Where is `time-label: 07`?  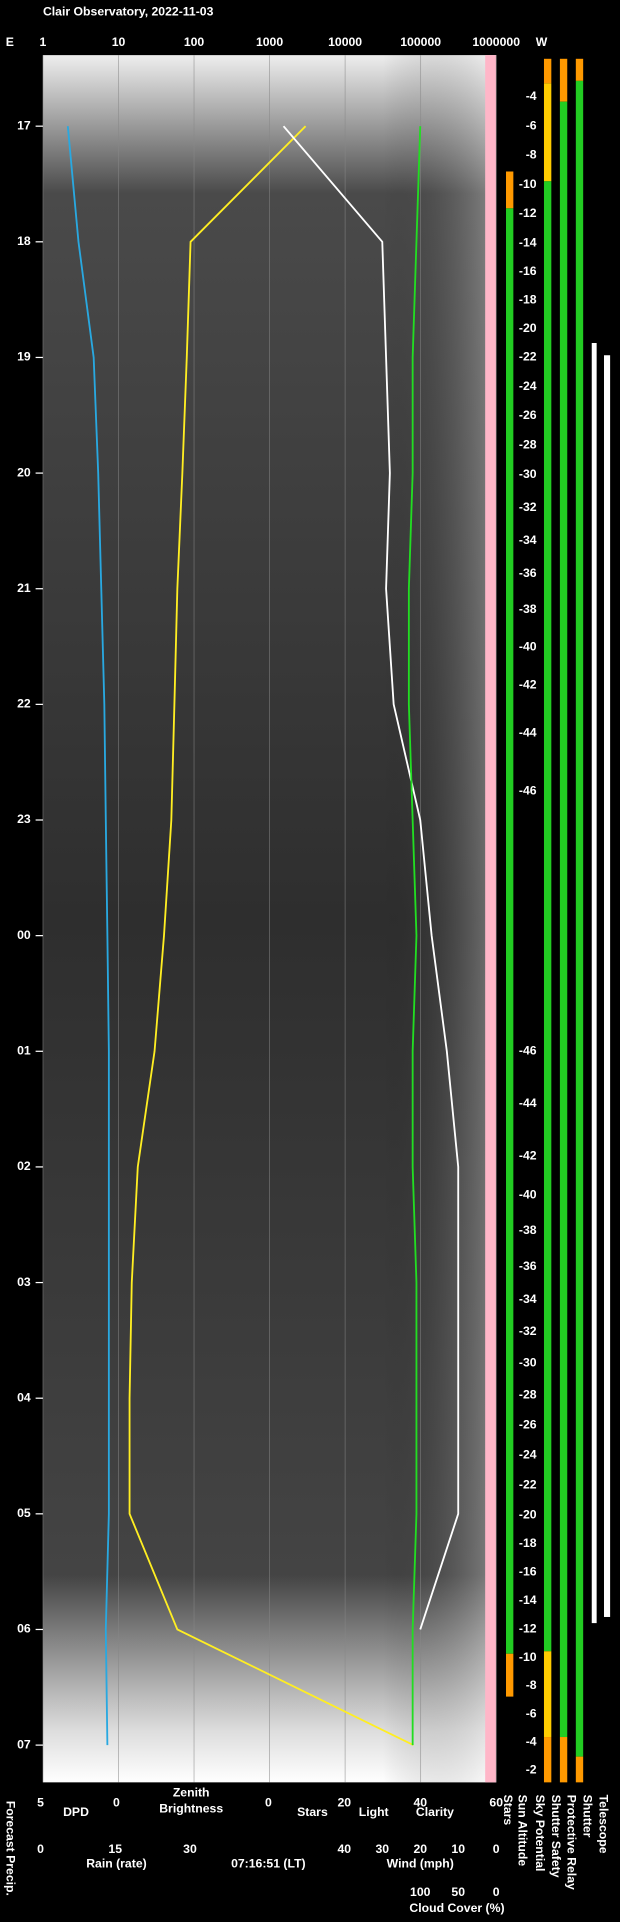
time-label: 07 is located at coordinates (24, 1744).